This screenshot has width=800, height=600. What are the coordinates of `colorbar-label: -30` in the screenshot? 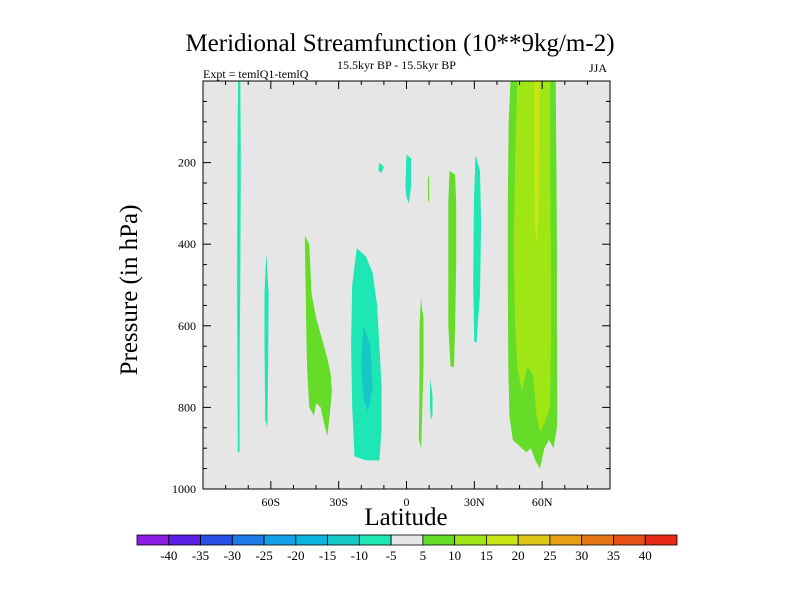 It's located at (232, 555).